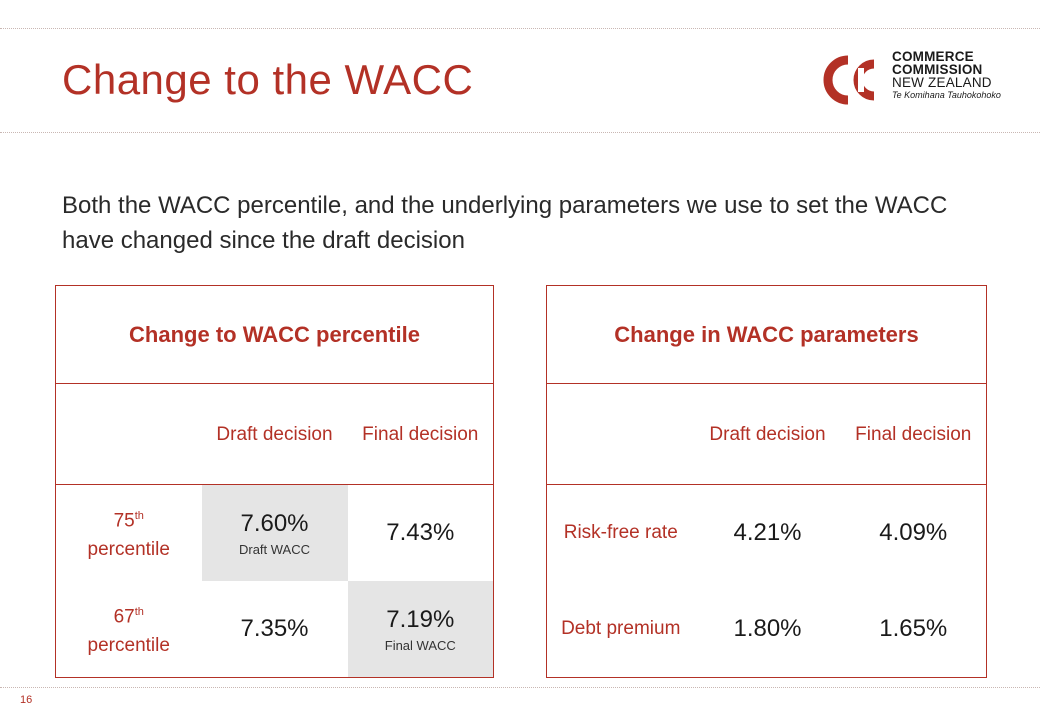 Image resolution: width=1040 pixels, height=720 pixels. I want to click on final-wacc-note: Final WACC, so click(420, 645).